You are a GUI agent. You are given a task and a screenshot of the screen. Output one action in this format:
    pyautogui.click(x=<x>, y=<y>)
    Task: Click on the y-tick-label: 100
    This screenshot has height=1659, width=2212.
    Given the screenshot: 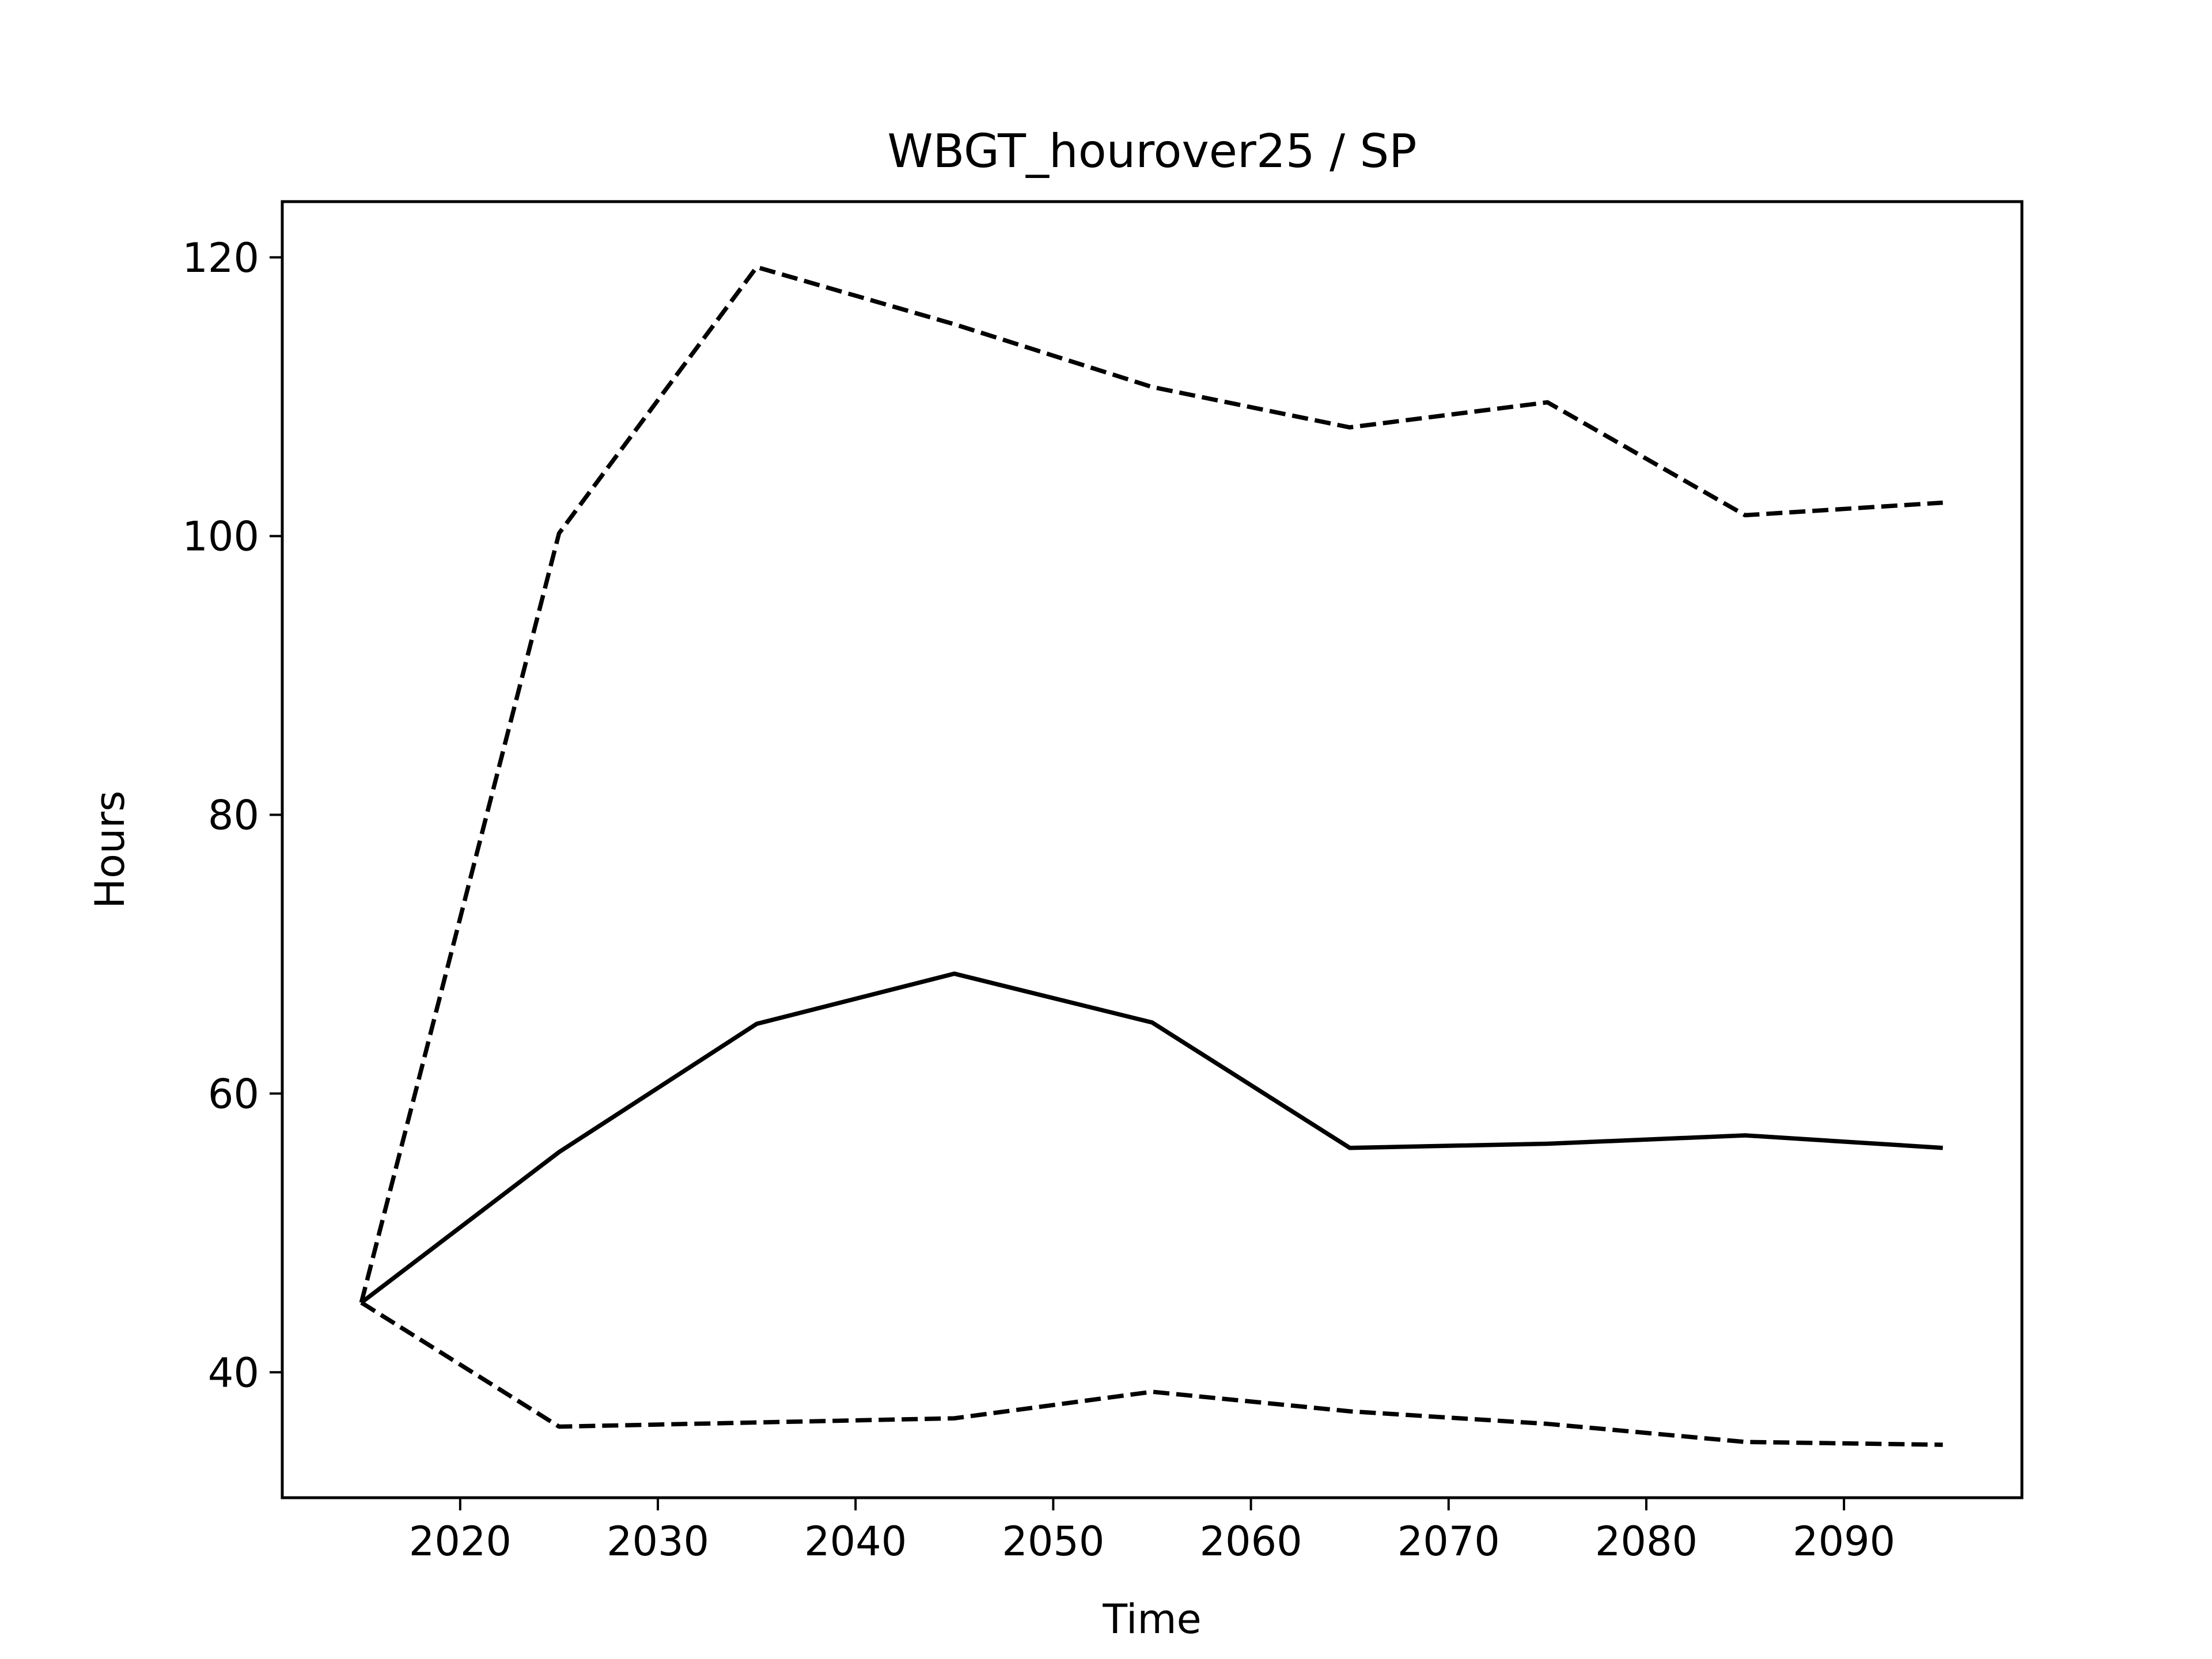 What is the action you would take?
    pyautogui.click(x=220, y=536)
    